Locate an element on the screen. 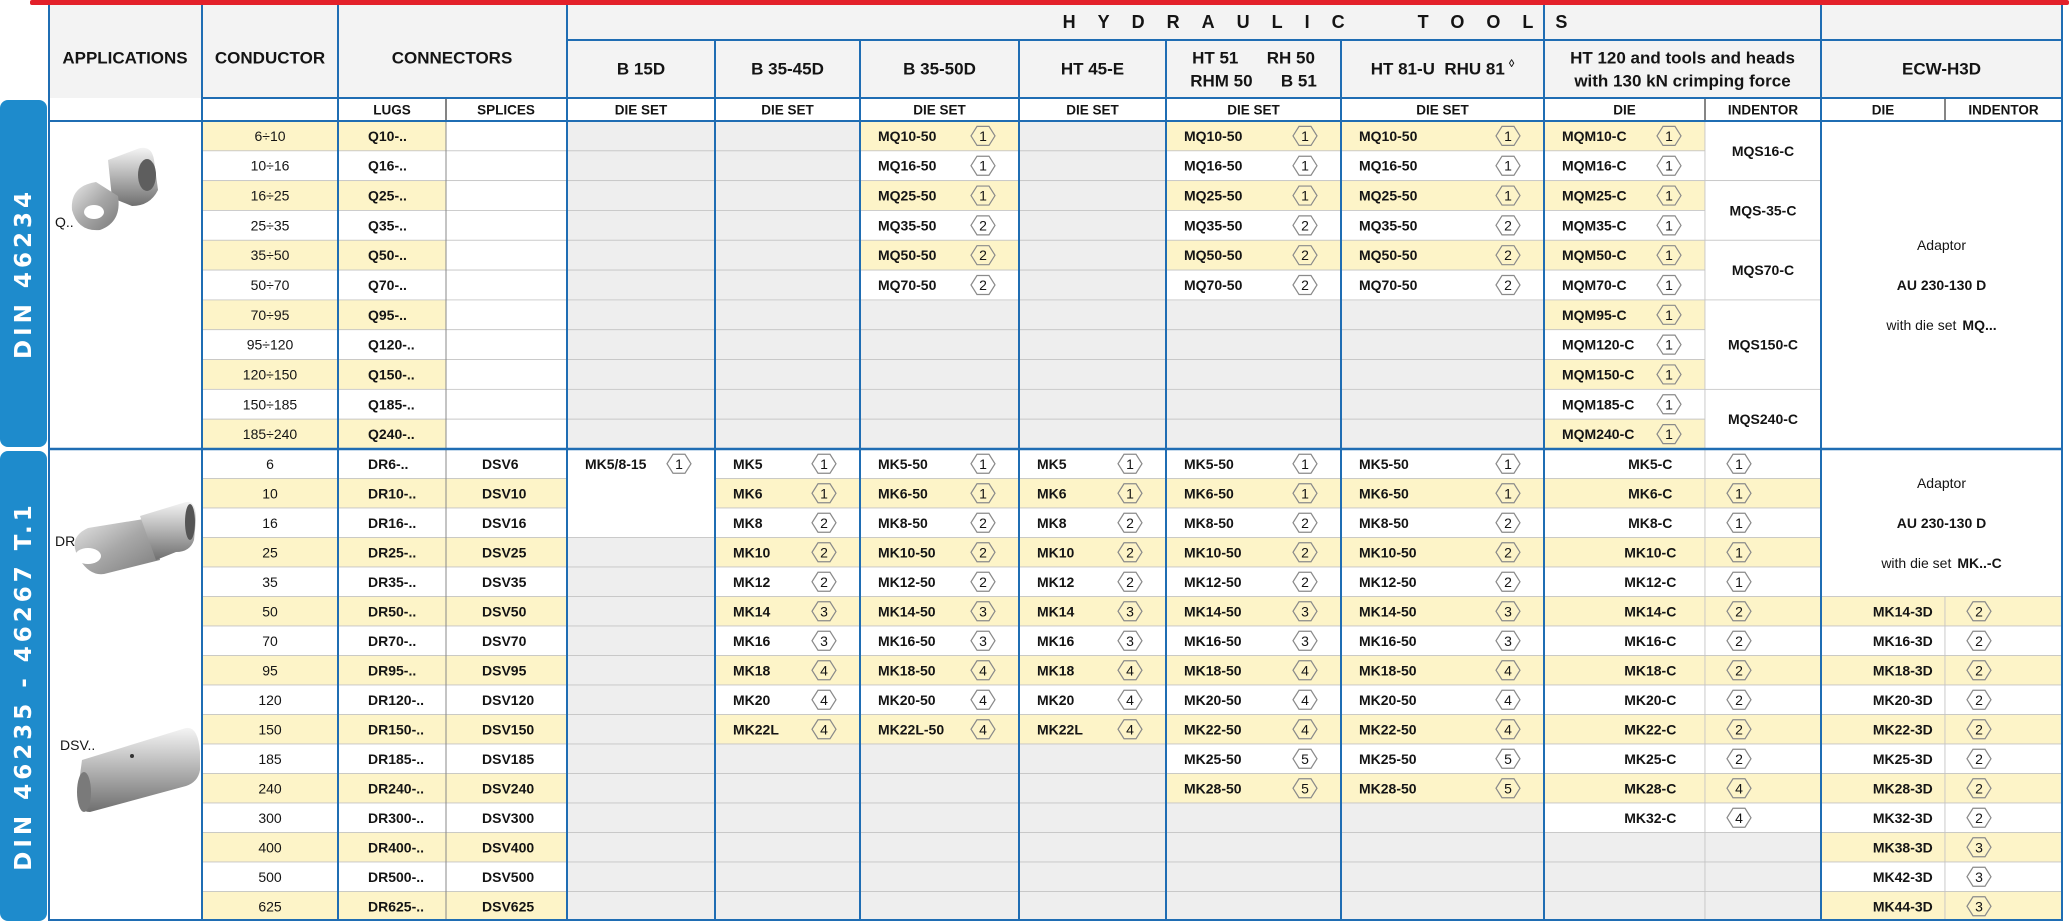  section-label: DIN 46235 - 46267 T.1 is located at coordinates (24, 685).